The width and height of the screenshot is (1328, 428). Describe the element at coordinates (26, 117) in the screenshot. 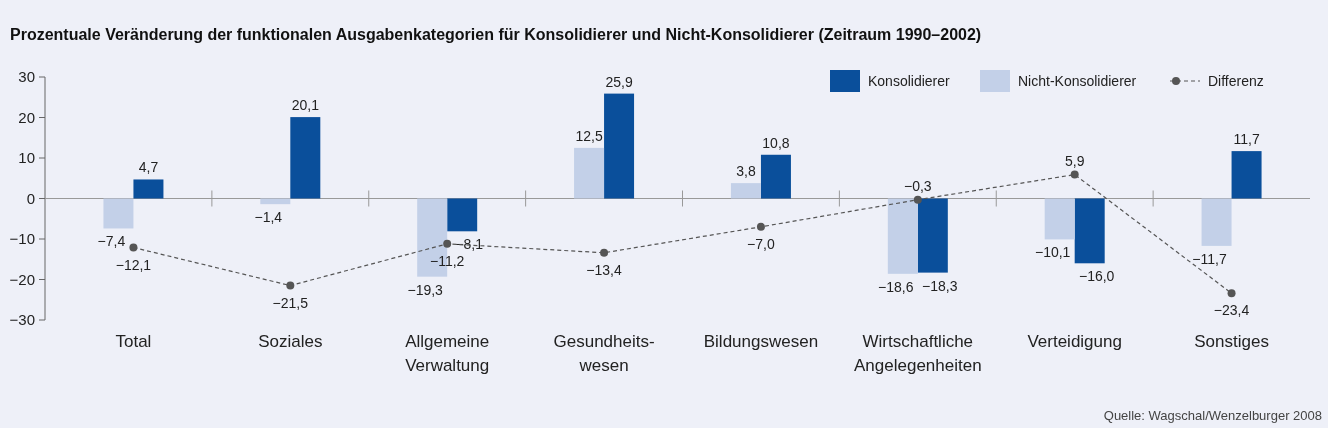

I see `y-tick-label: 20` at that location.